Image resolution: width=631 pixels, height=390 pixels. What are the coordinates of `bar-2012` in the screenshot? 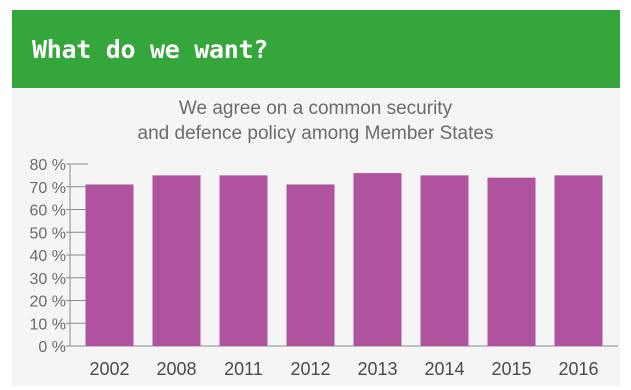 It's located at (310, 265).